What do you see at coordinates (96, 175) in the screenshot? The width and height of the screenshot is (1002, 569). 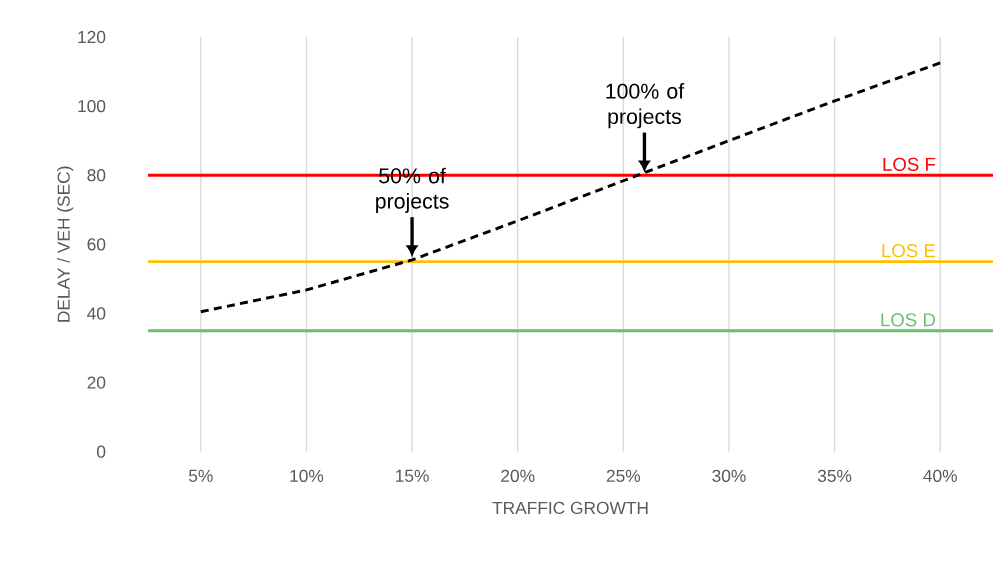 I see `y-tick-label: 80` at bounding box center [96, 175].